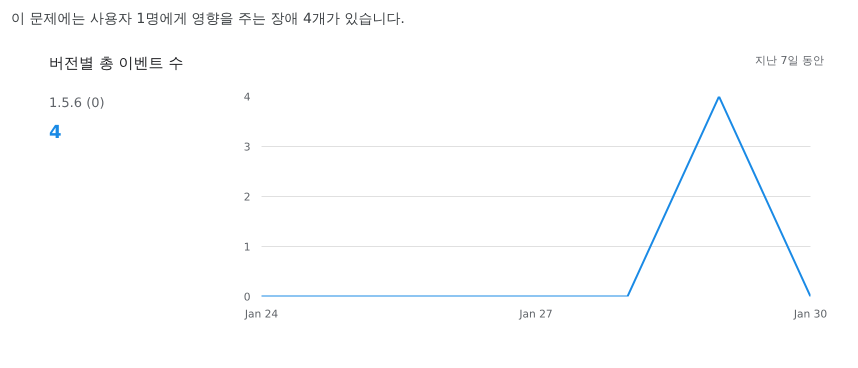 This screenshot has width=858, height=368. What do you see at coordinates (535, 314) in the screenshot?
I see `x-tick-label: Jan 27` at bounding box center [535, 314].